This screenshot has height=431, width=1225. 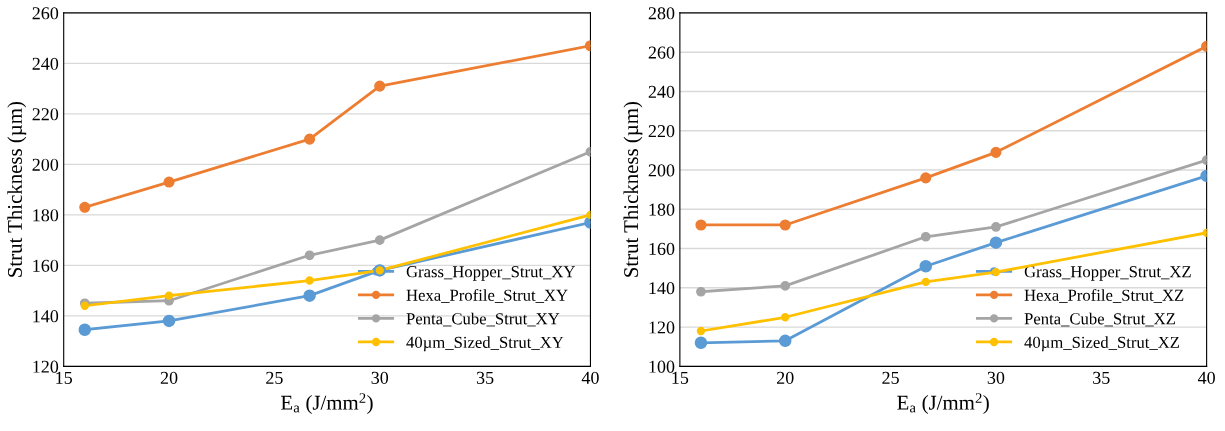 What do you see at coordinates (487, 295) in the screenshot?
I see `legend-label: Hexa_Profile_Strut_XY` at bounding box center [487, 295].